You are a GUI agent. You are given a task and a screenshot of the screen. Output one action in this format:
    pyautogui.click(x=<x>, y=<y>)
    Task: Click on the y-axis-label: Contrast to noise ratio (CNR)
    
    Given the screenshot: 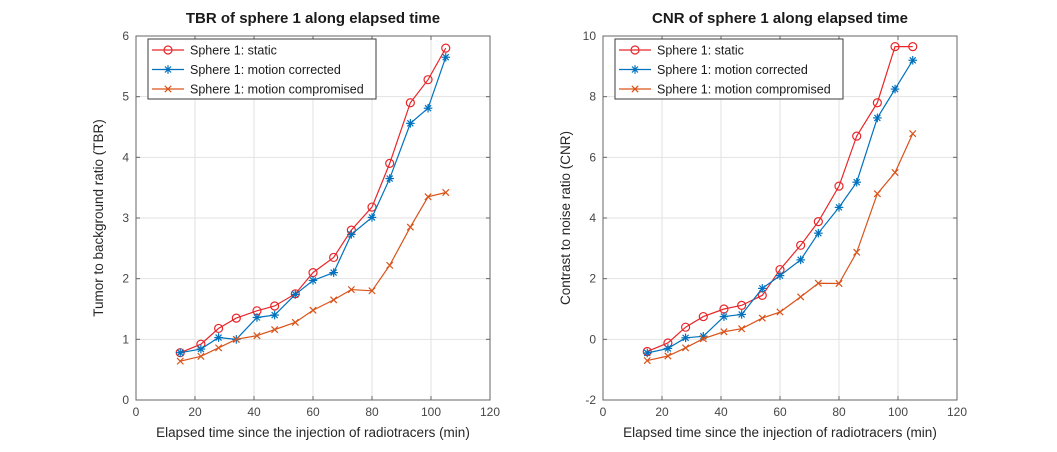 What is the action you would take?
    pyautogui.click(x=565, y=218)
    